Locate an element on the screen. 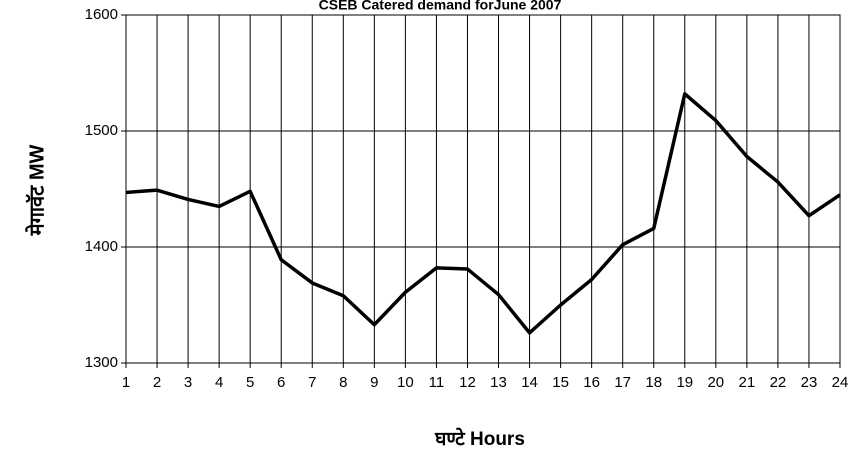 The image size is (856, 461). x-tick-label: 18 is located at coordinates (653, 382).